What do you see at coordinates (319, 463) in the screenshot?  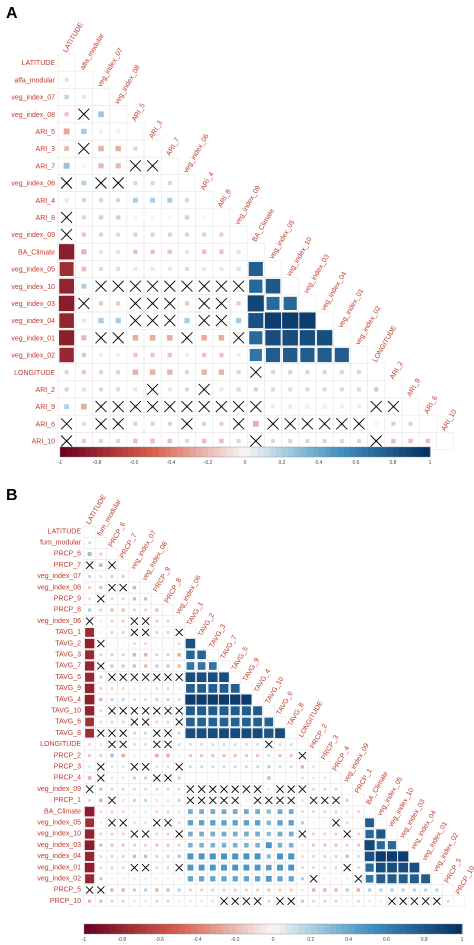 I see `colorbar-tick: 0.4` at bounding box center [319, 463].